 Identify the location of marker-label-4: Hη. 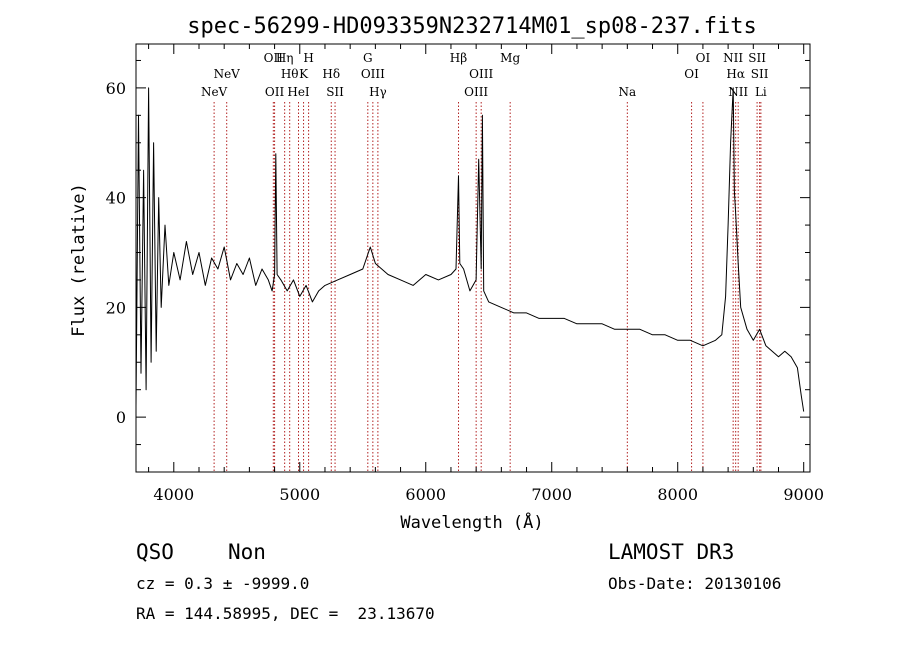
(285, 58).